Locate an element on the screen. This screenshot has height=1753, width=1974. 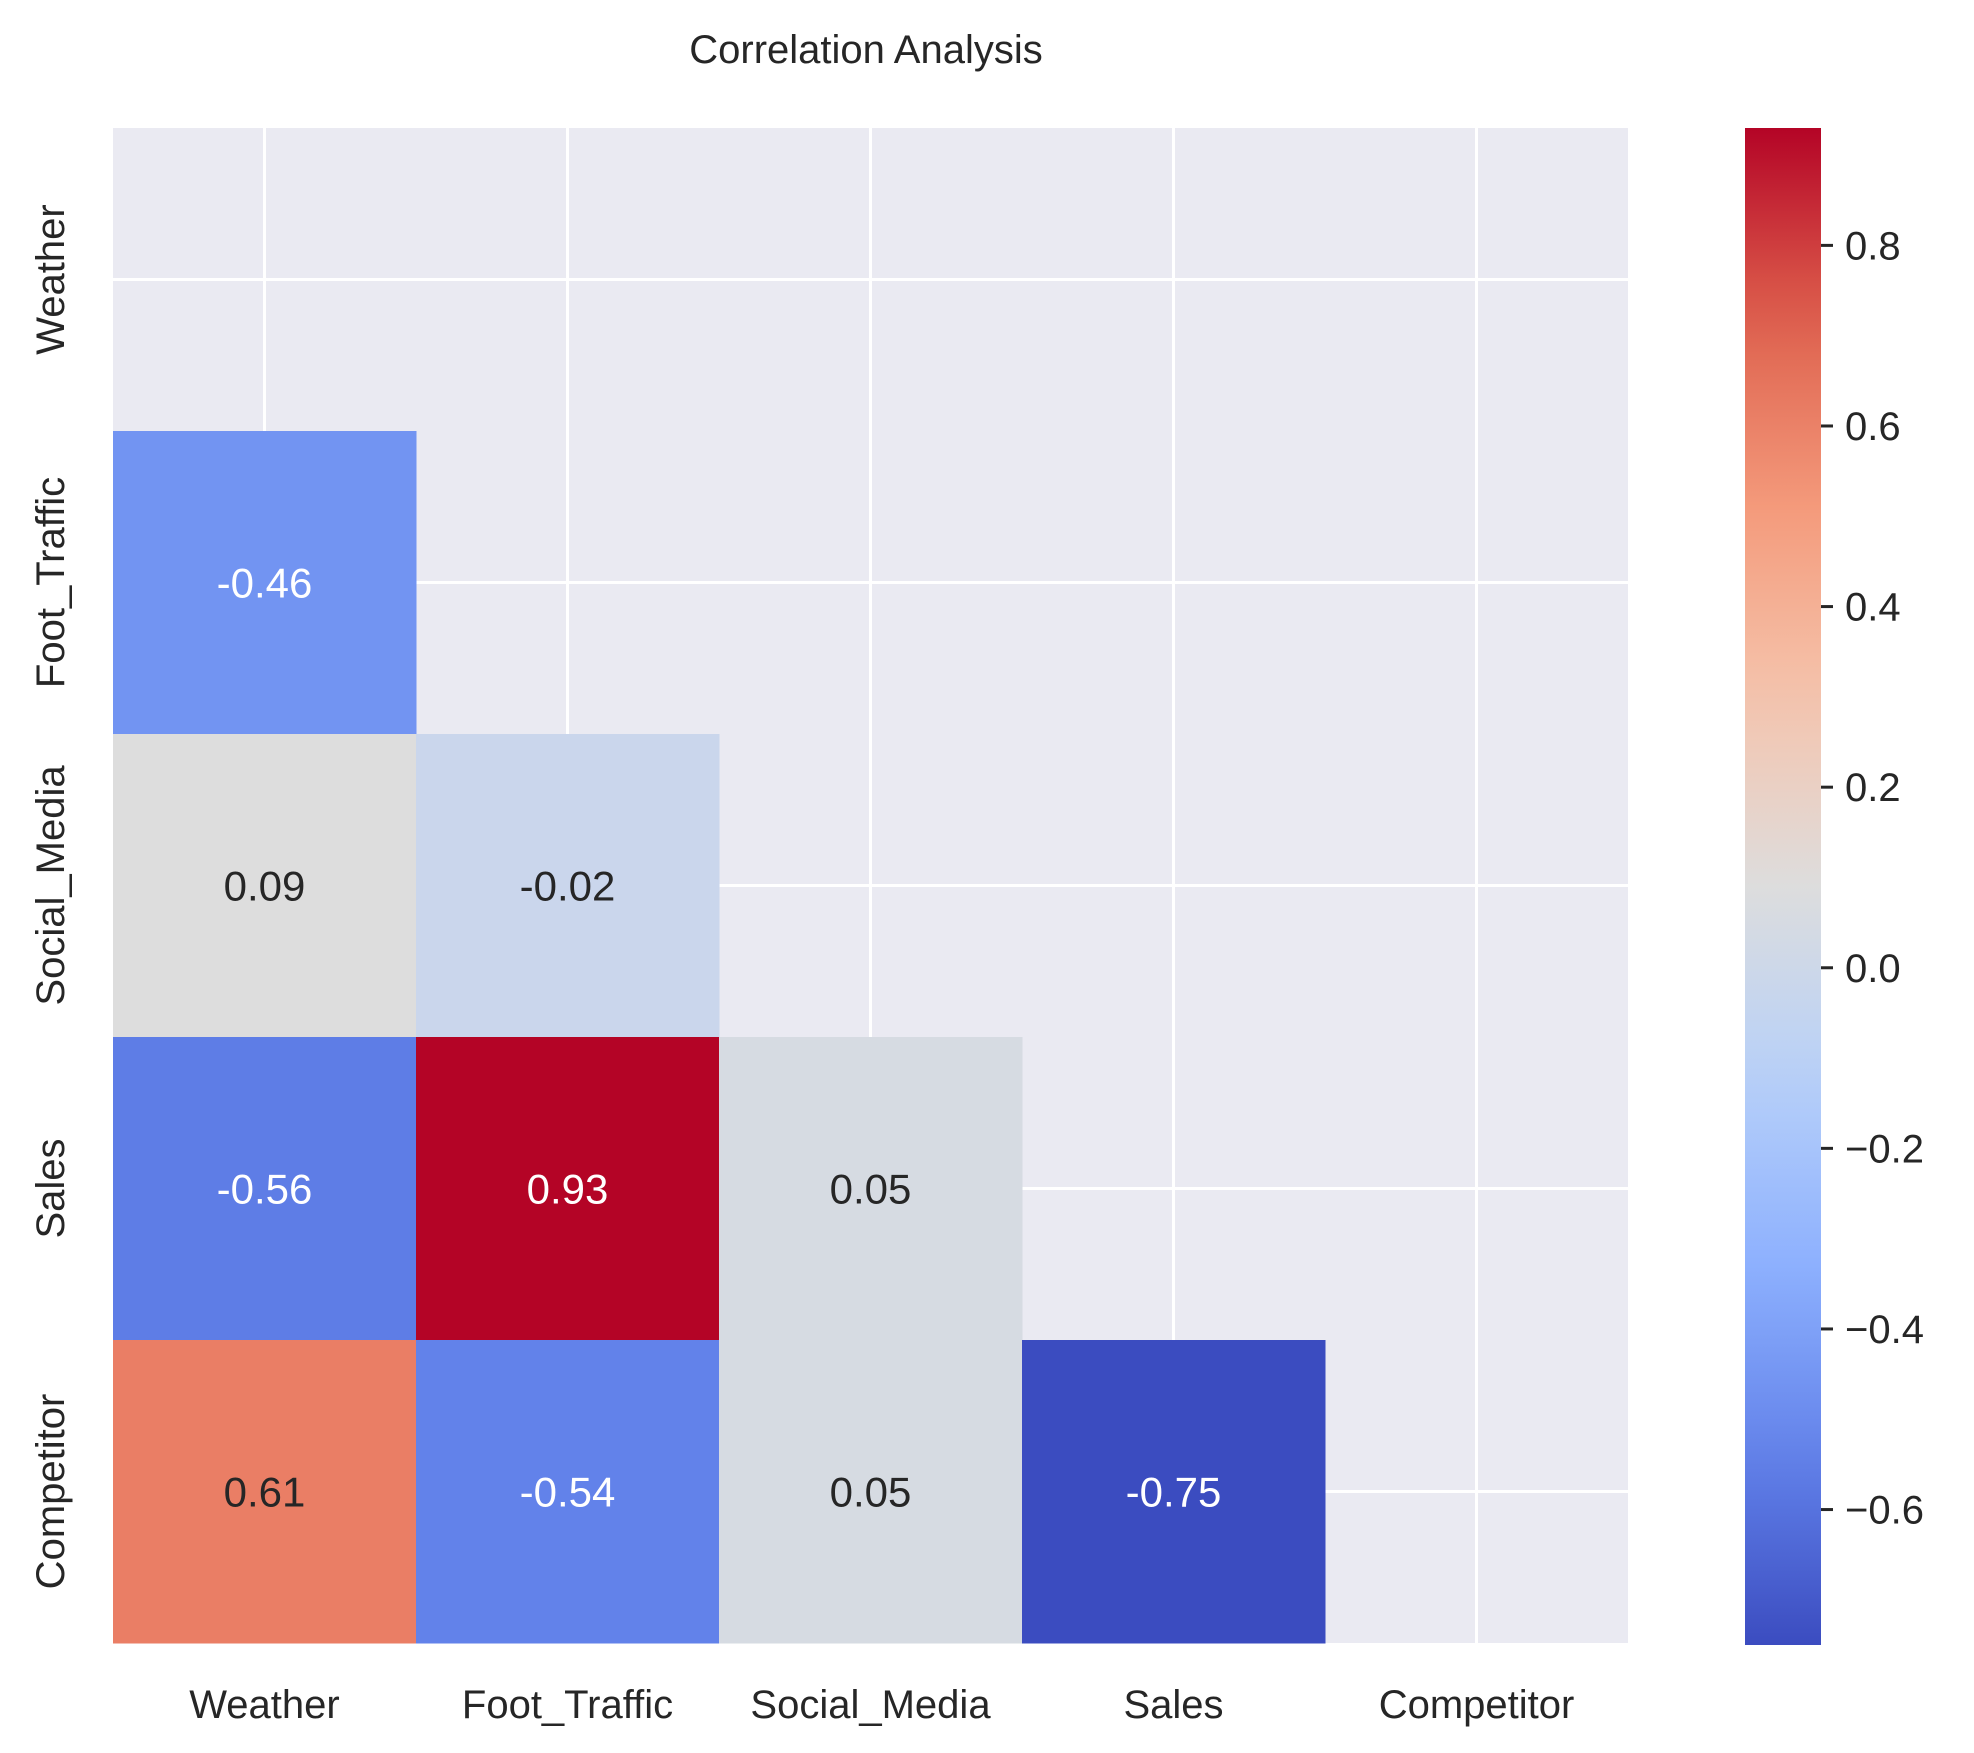
x-tick-label: Sales is located at coordinates (1173, 1705).